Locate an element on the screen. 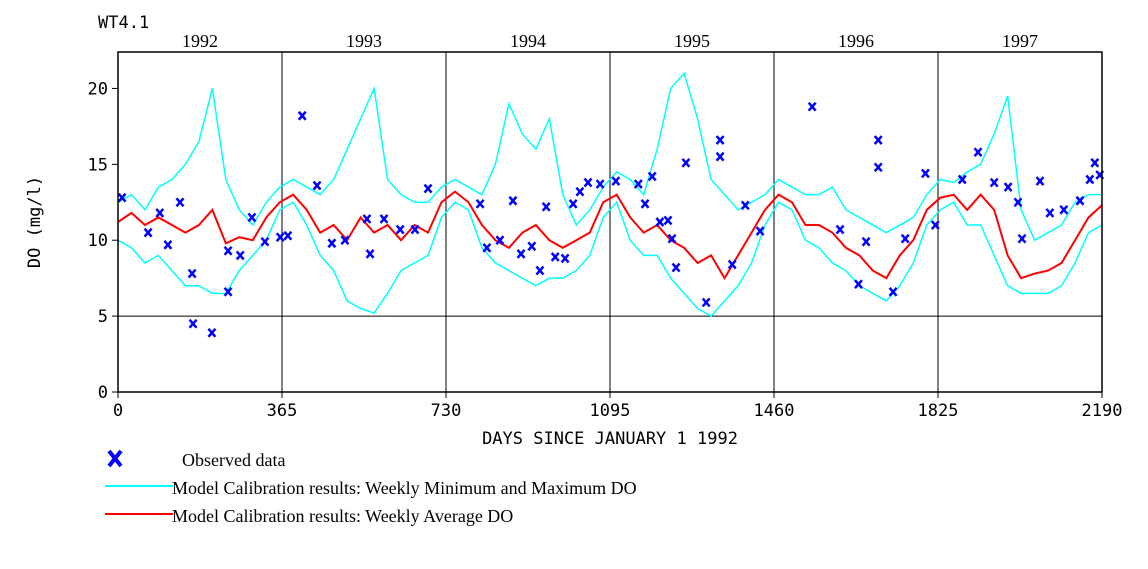  year-label: 1997 is located at coordinates (1020, 41).